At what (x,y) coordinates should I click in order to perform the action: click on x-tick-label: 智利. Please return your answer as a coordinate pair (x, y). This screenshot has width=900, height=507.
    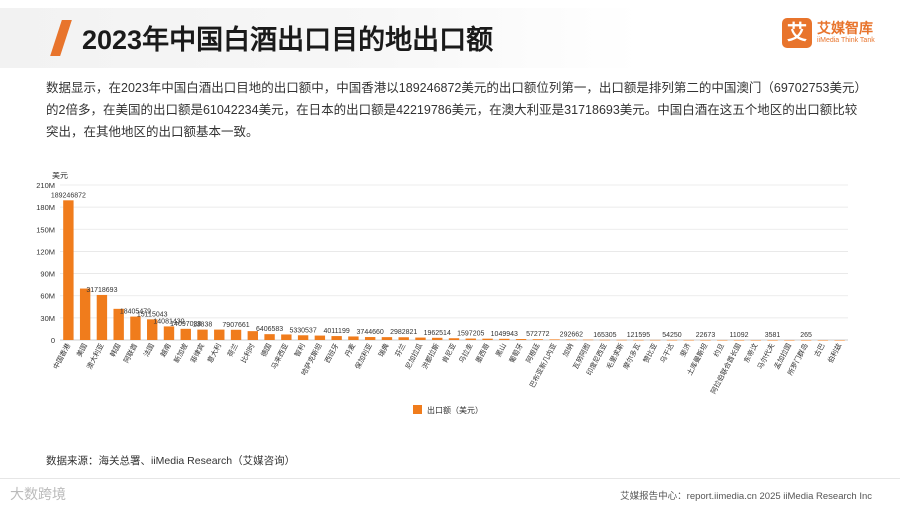
    Looking at the image, I should click on (299, 350).